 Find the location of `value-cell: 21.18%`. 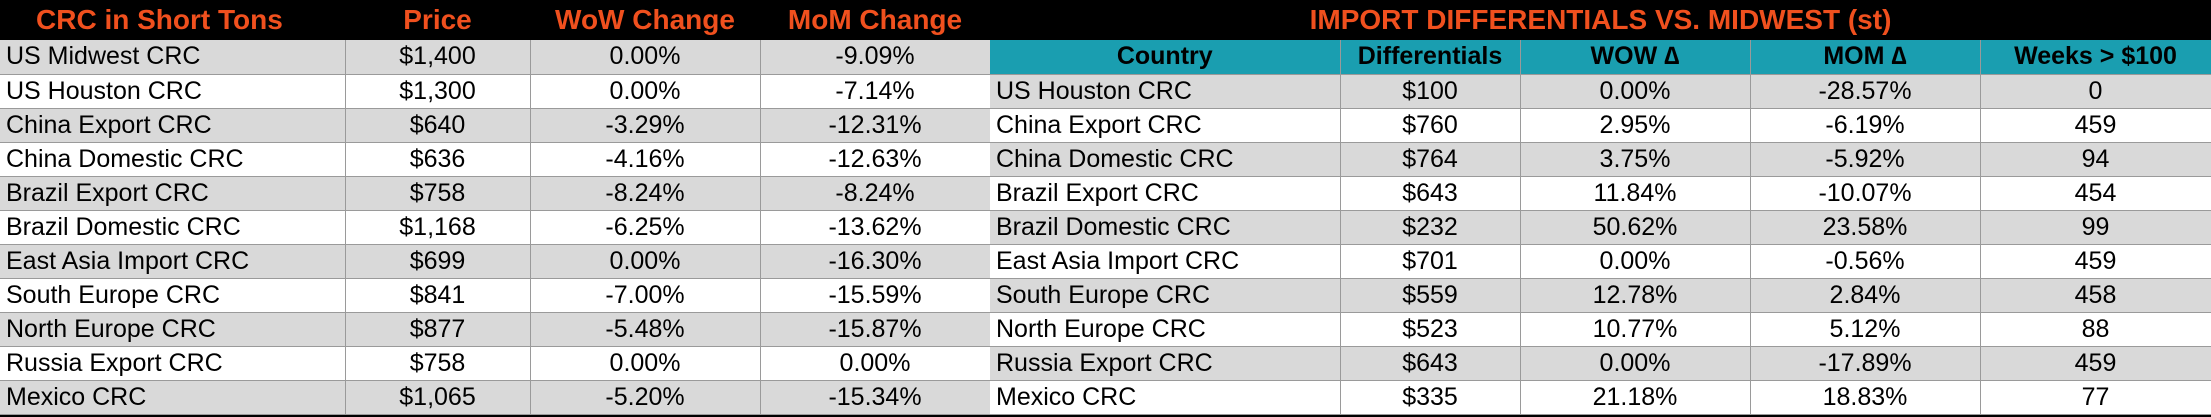

value-cell: 21.18% is located at coordinates (1635, 397).